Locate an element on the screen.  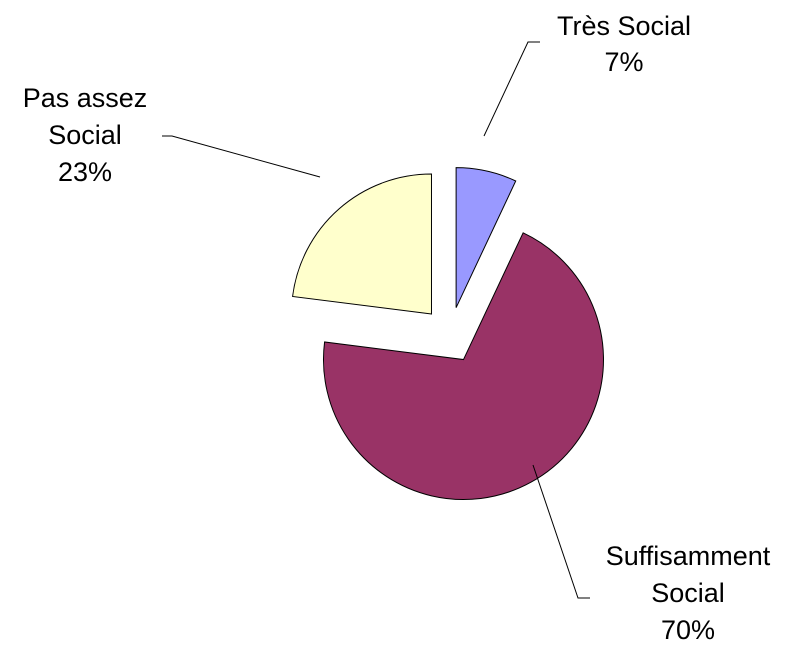
pie-slice-suffisamment-social is located at coordinates (463, 366).